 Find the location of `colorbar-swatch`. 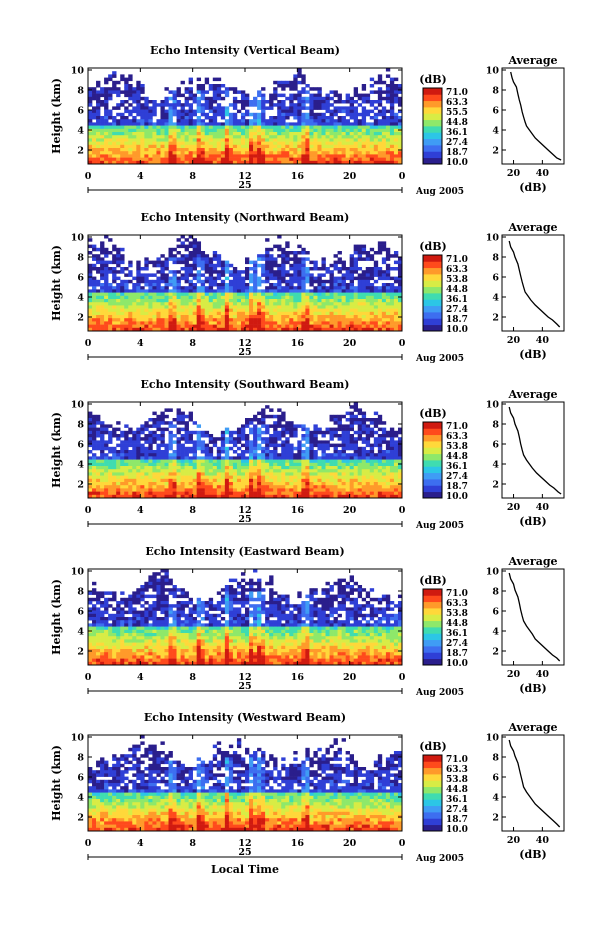

colorbar-swatch is located at coordinates (432, 328).